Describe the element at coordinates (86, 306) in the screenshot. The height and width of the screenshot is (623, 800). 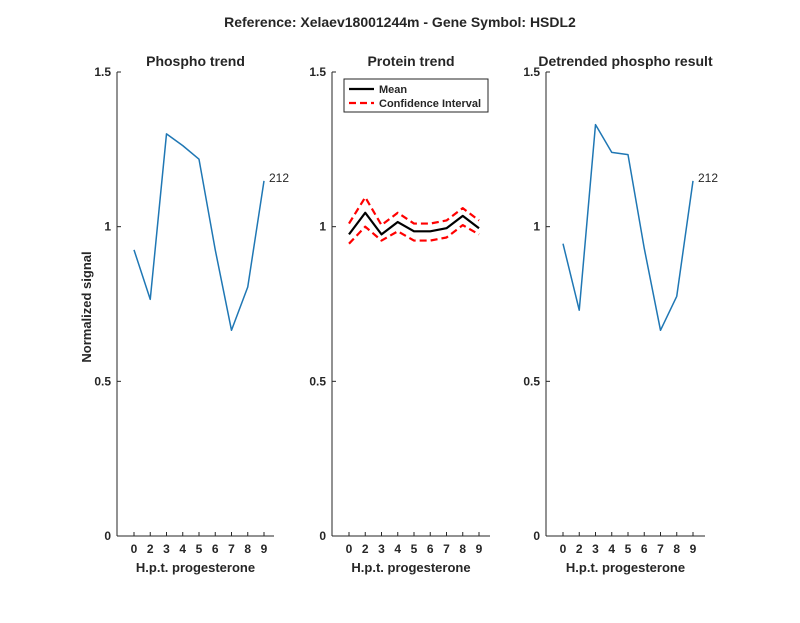
I see `y-axis-label: Normalized signal` at that location.